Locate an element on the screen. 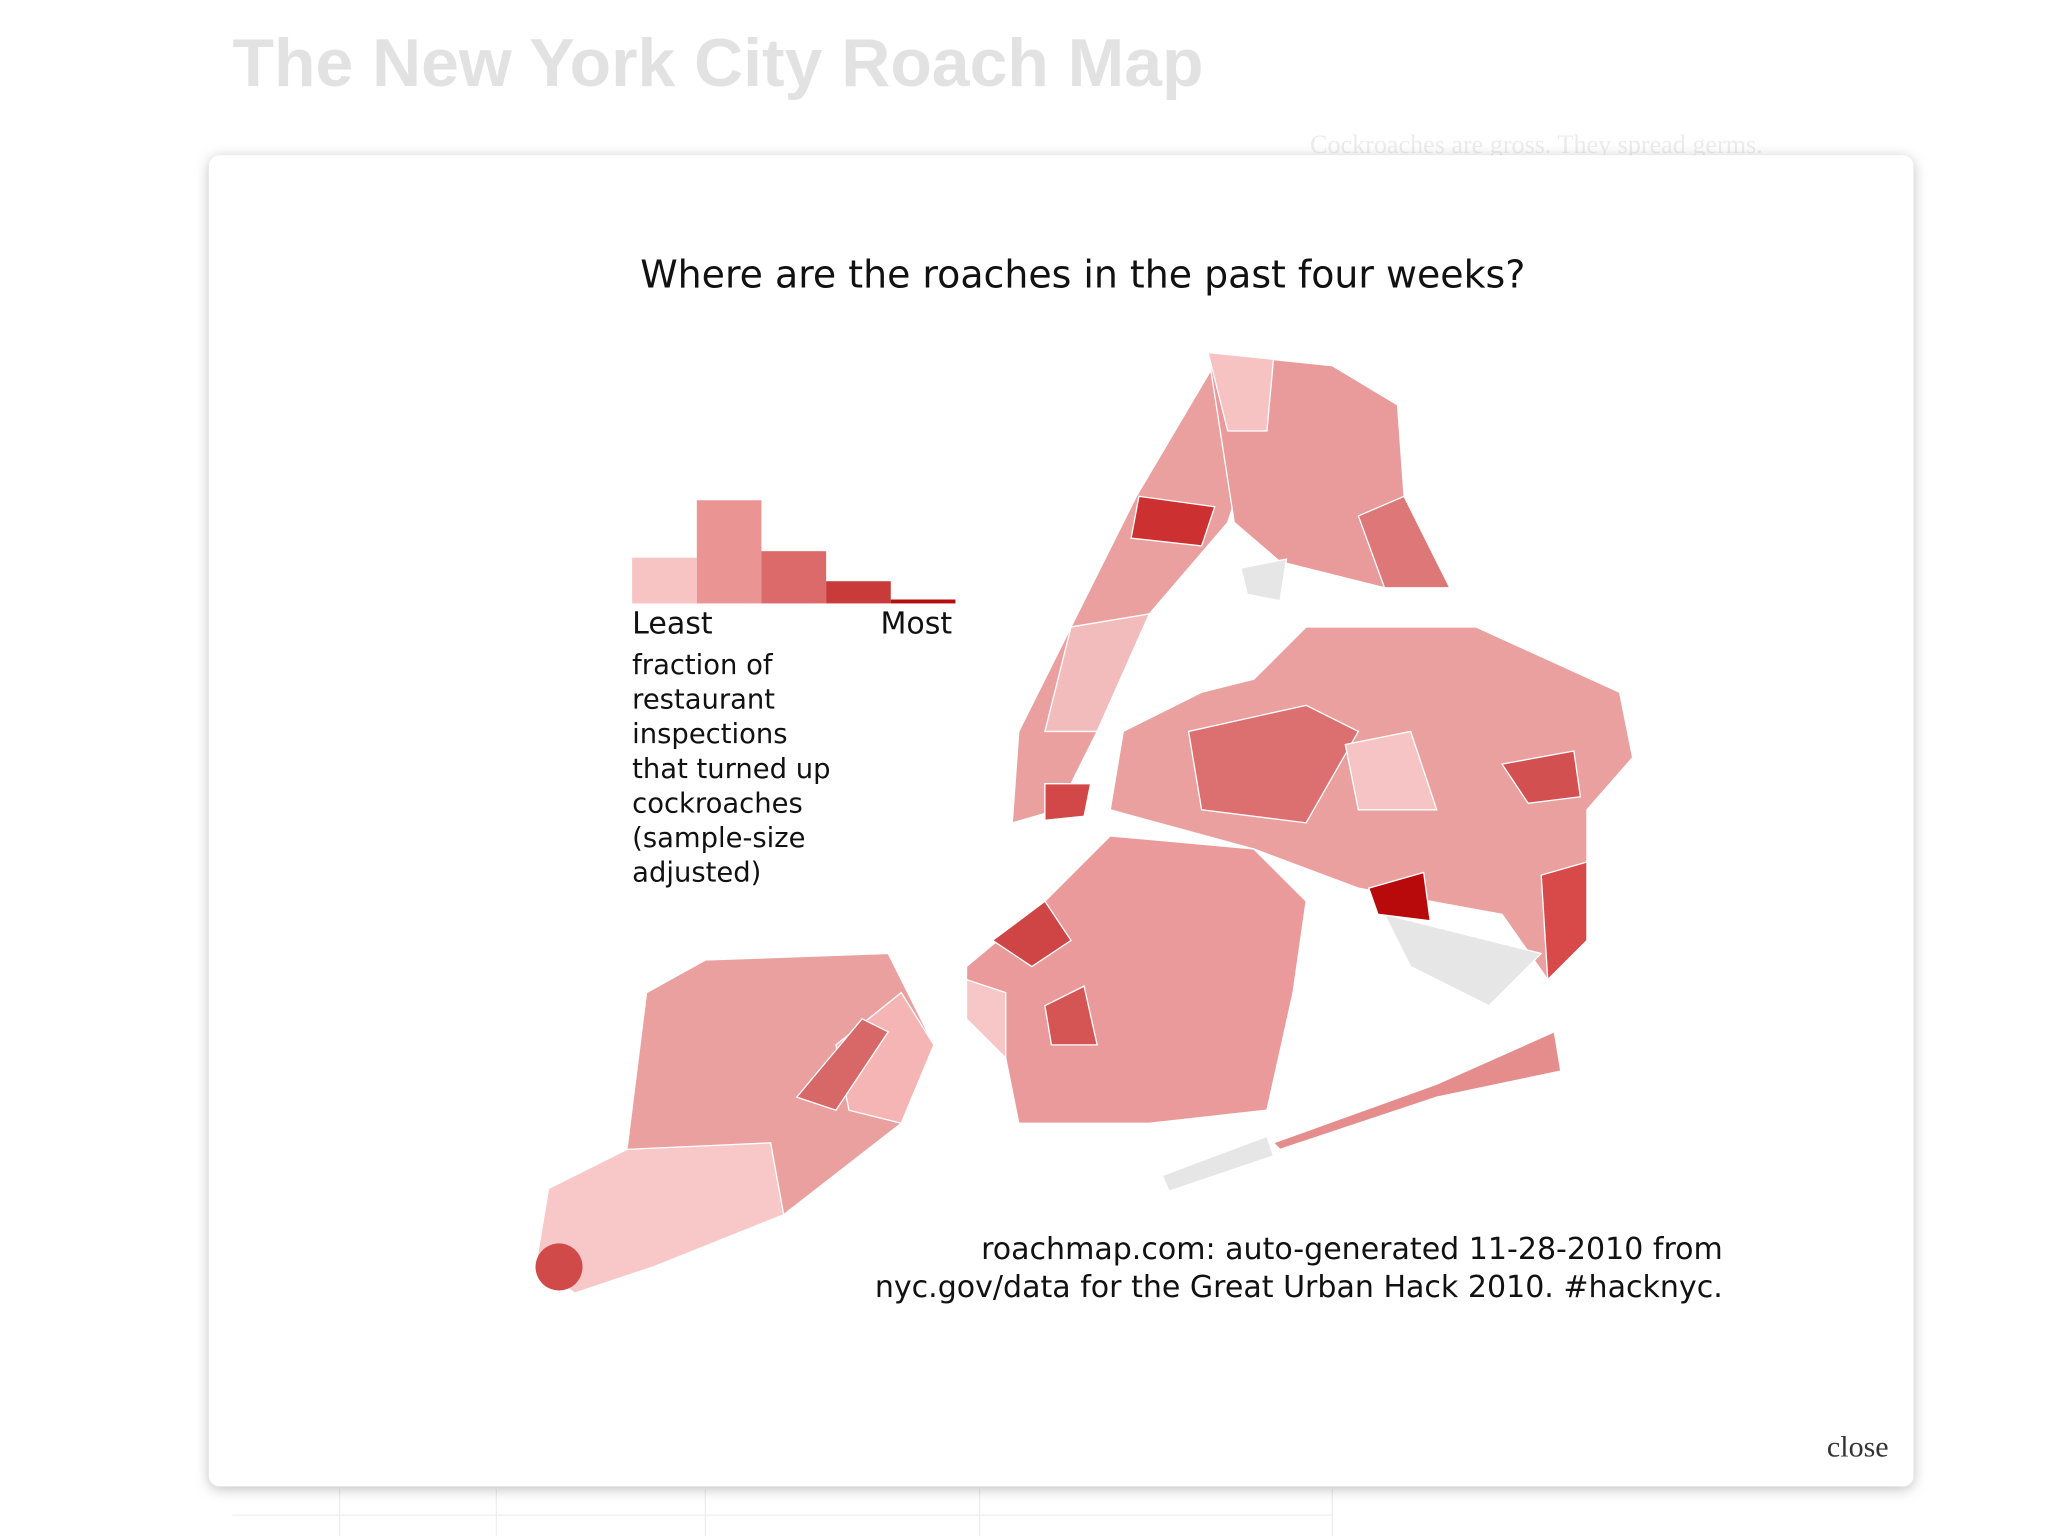  description-line: adjusted) is located at coordinates (696, 873).